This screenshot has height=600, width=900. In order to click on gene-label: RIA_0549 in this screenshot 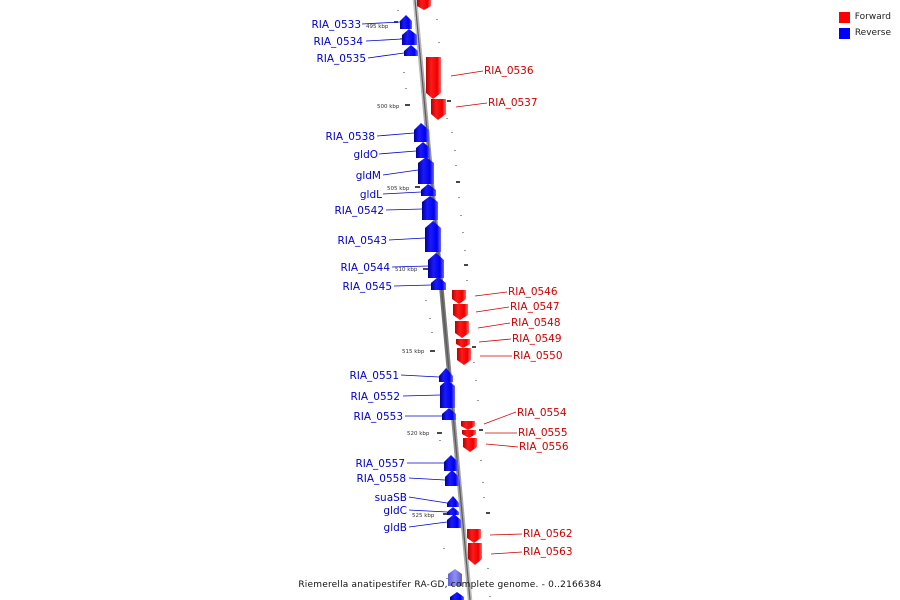, I will do `click(537, 339)`.